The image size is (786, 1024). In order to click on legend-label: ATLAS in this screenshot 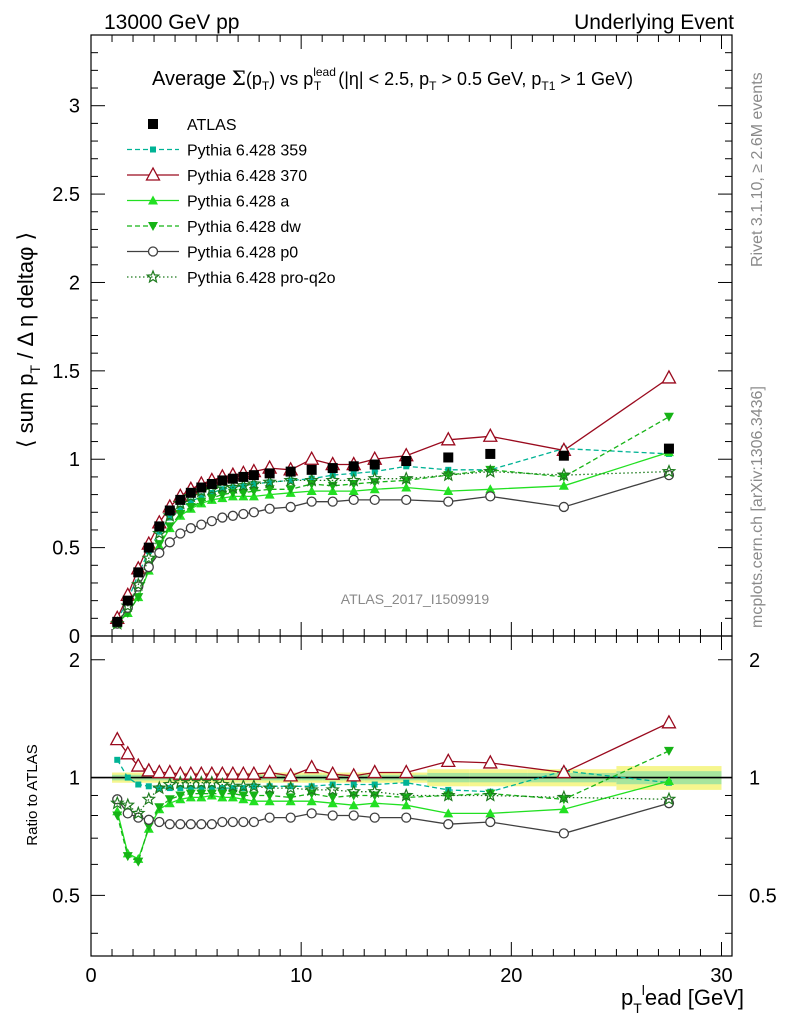, I will do `click(212, 125)`.